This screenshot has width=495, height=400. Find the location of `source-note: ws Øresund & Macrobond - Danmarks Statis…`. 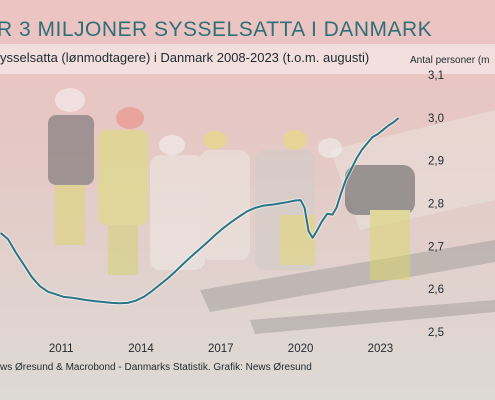

source-note: ws Øresund & Macrobond - Danmarks Statis… is located at coordinates (156, 367).